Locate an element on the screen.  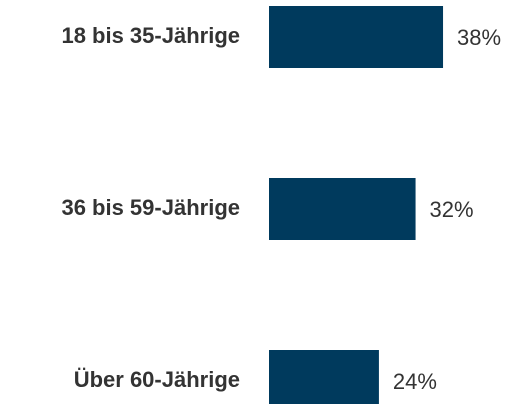
value-label: 24% is located at coordinates (415, 381).